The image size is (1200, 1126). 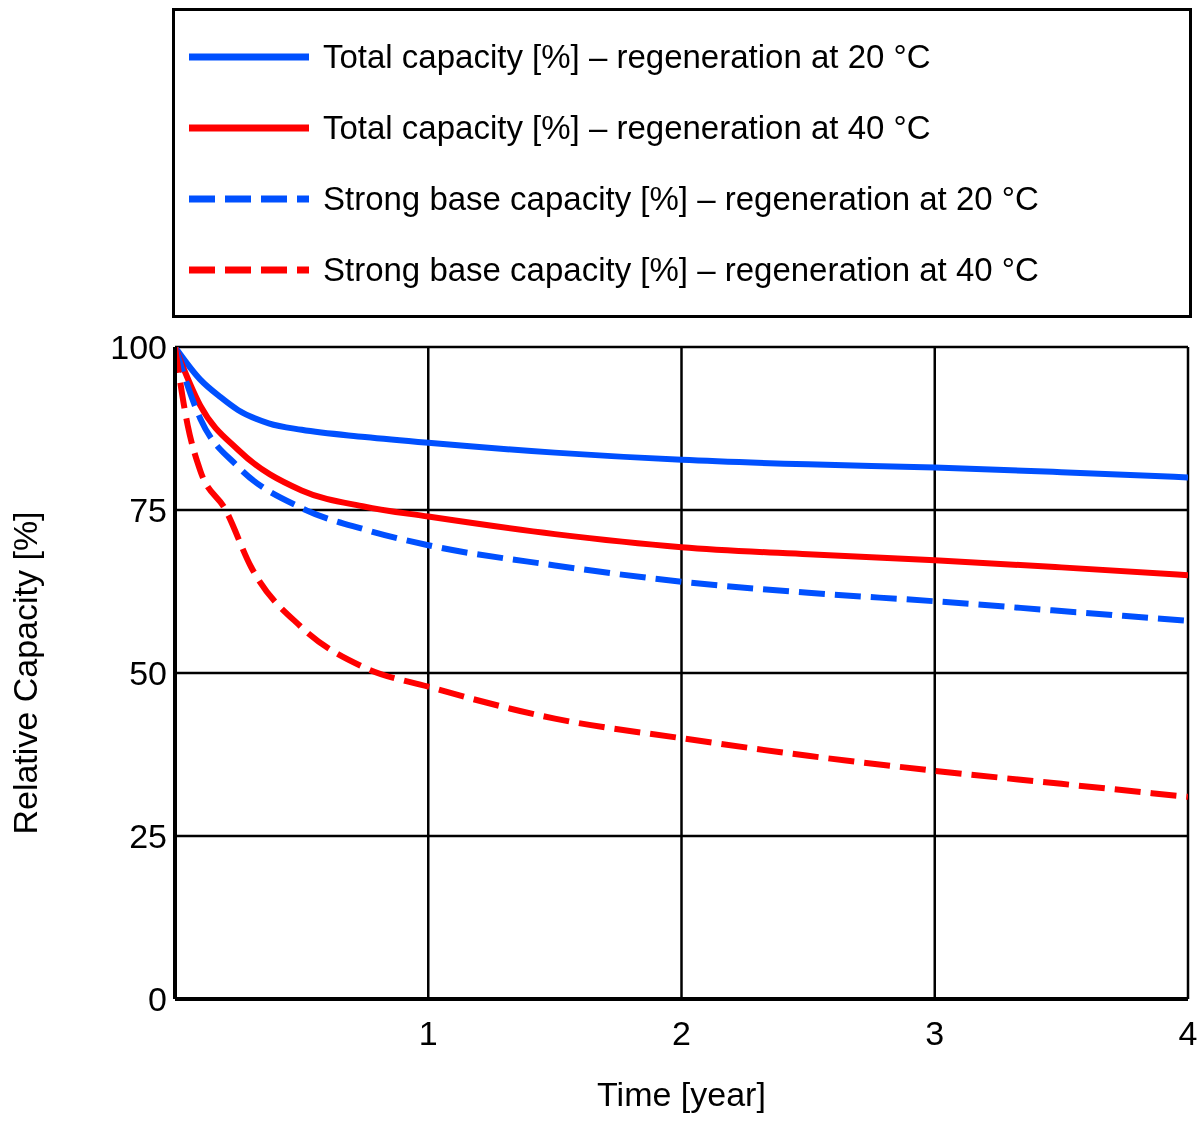 What do you see at coordinates (681, 1033) in the screenshot?
I see `x-tick-label: 2` at bounding box center [681, 1033].